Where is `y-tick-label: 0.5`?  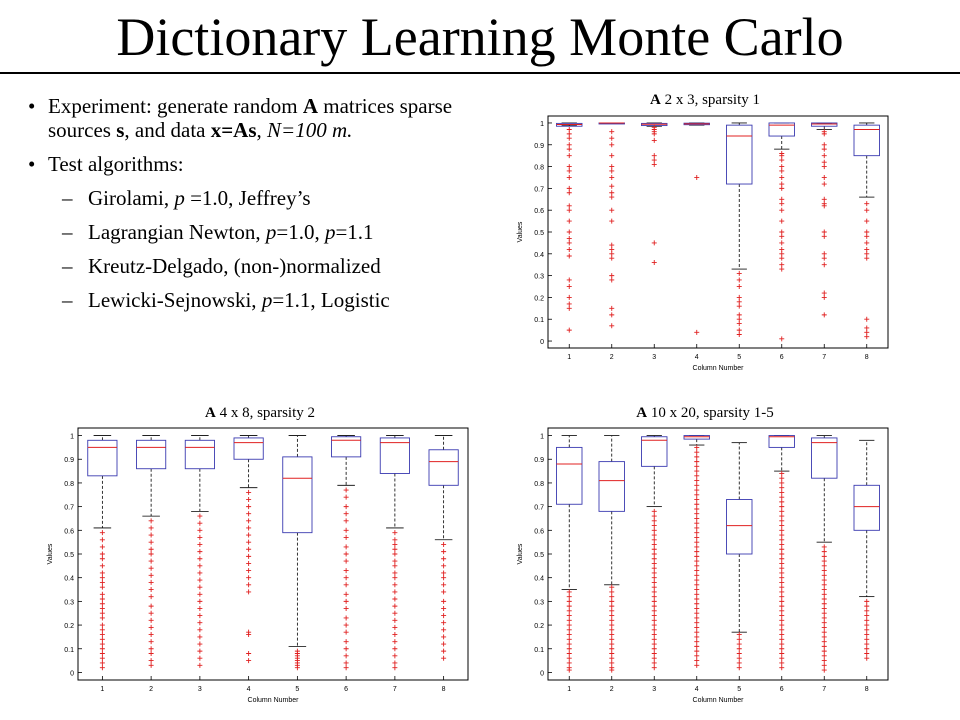 y-tick-label: 0.5 is located at coordinates (539, 555).